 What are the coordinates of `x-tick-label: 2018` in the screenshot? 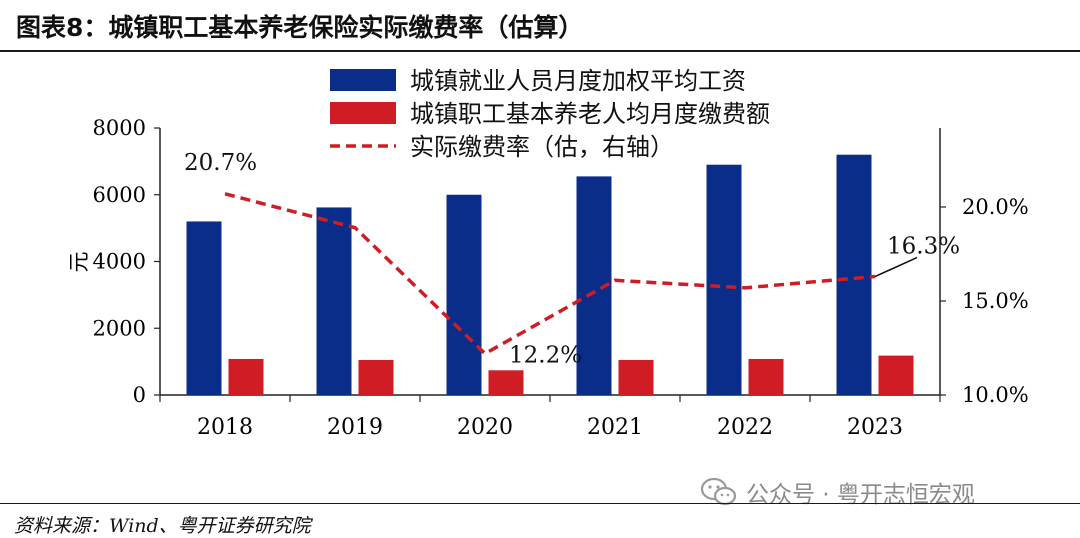 It's located at (225, 427).